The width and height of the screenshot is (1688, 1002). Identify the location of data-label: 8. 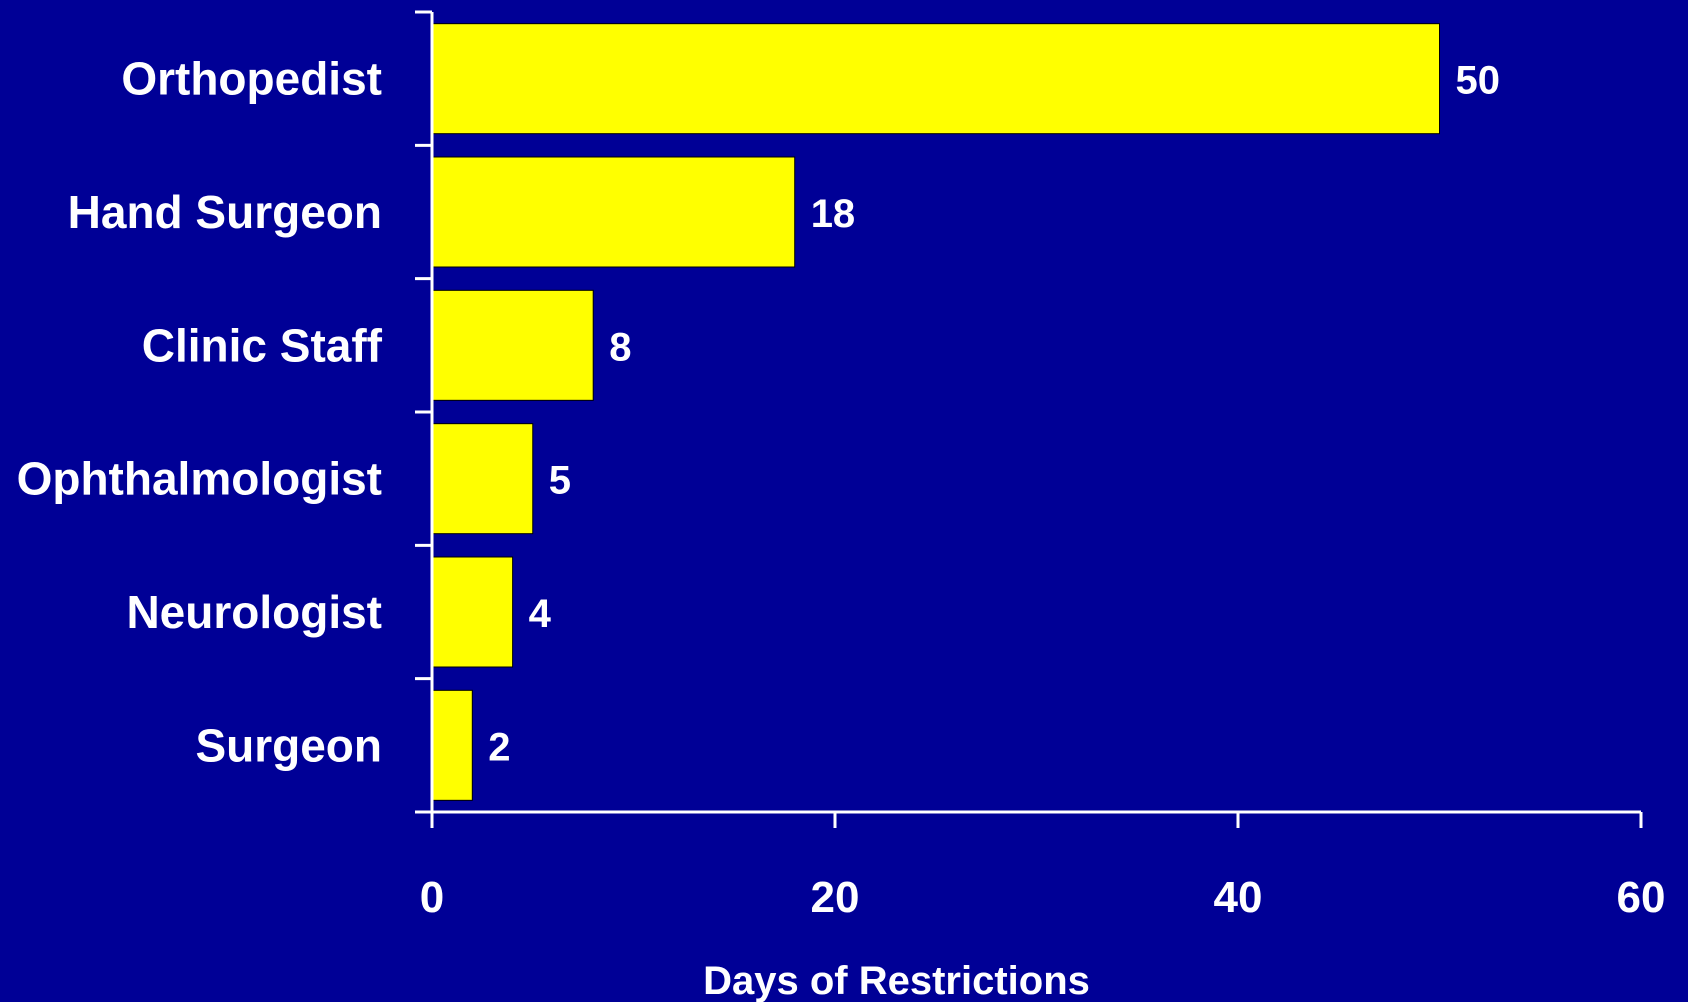
(620, 347).